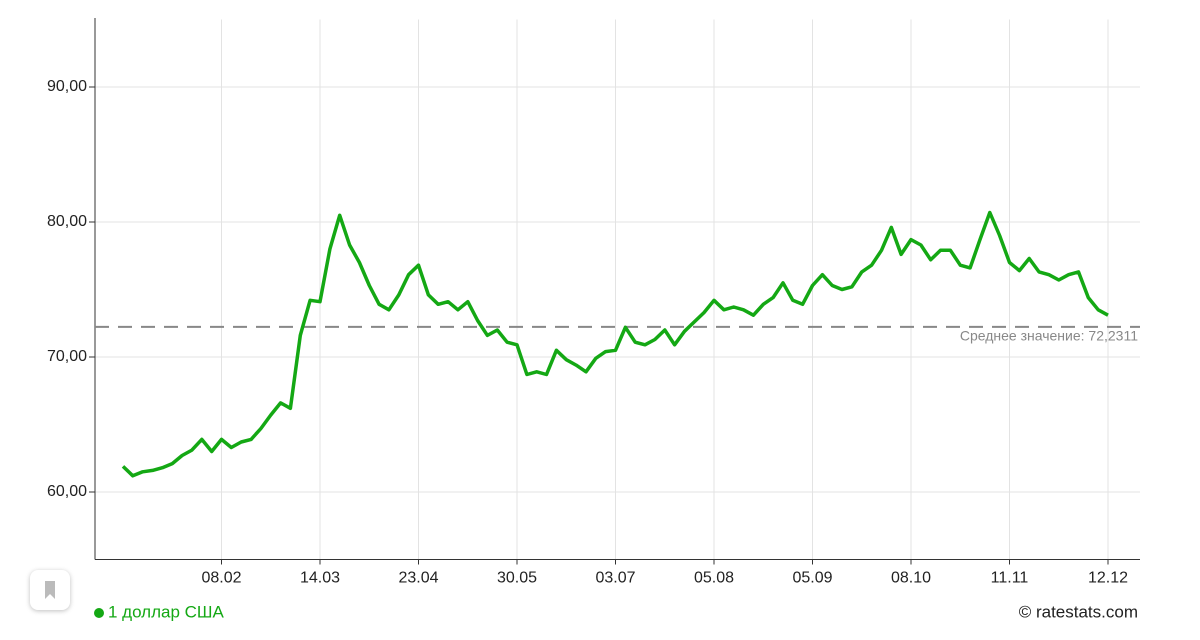 Image resolution: width=1200 pixels, height=640 pixels. I want to click on bookmark-icon, so click(50, 590).